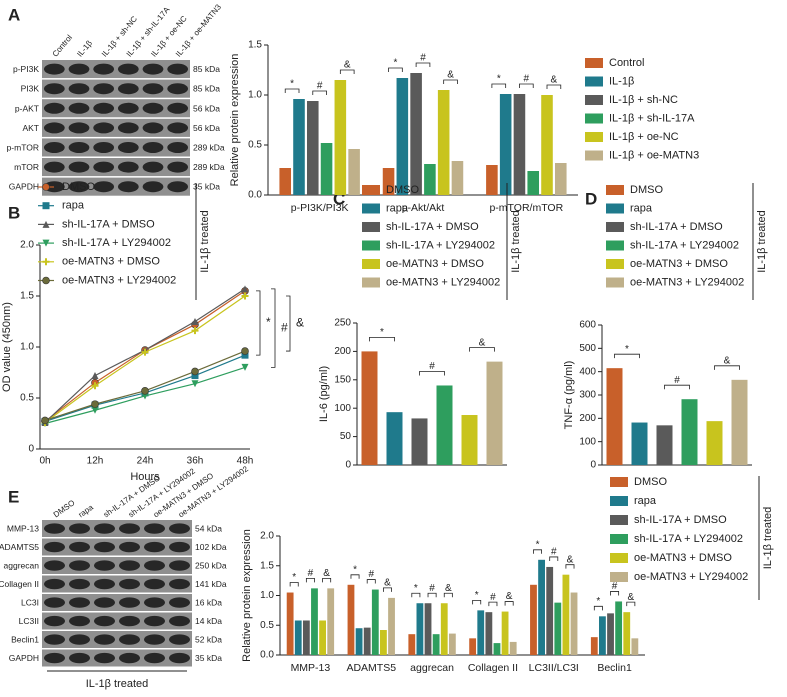  Describe the element at coordinates (148, 32) in the screenshot. I see `blot-column-label: IL-1β + sh-IL-17A` at that location.